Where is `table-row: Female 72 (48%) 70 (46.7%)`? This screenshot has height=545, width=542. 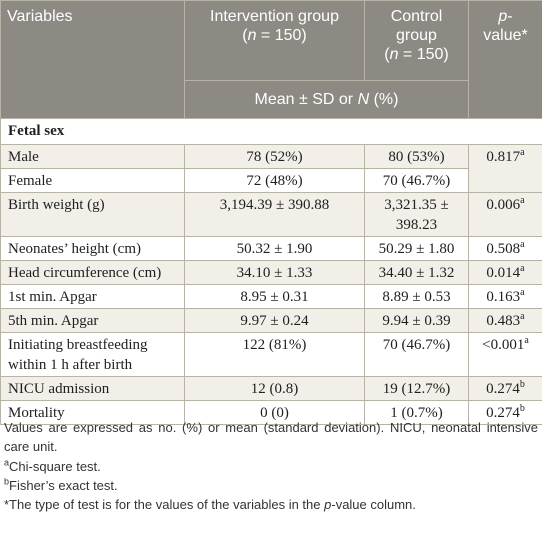 table-row: Female 72 (48%) 70 (46.7%) is located at coordinates (271, 180).